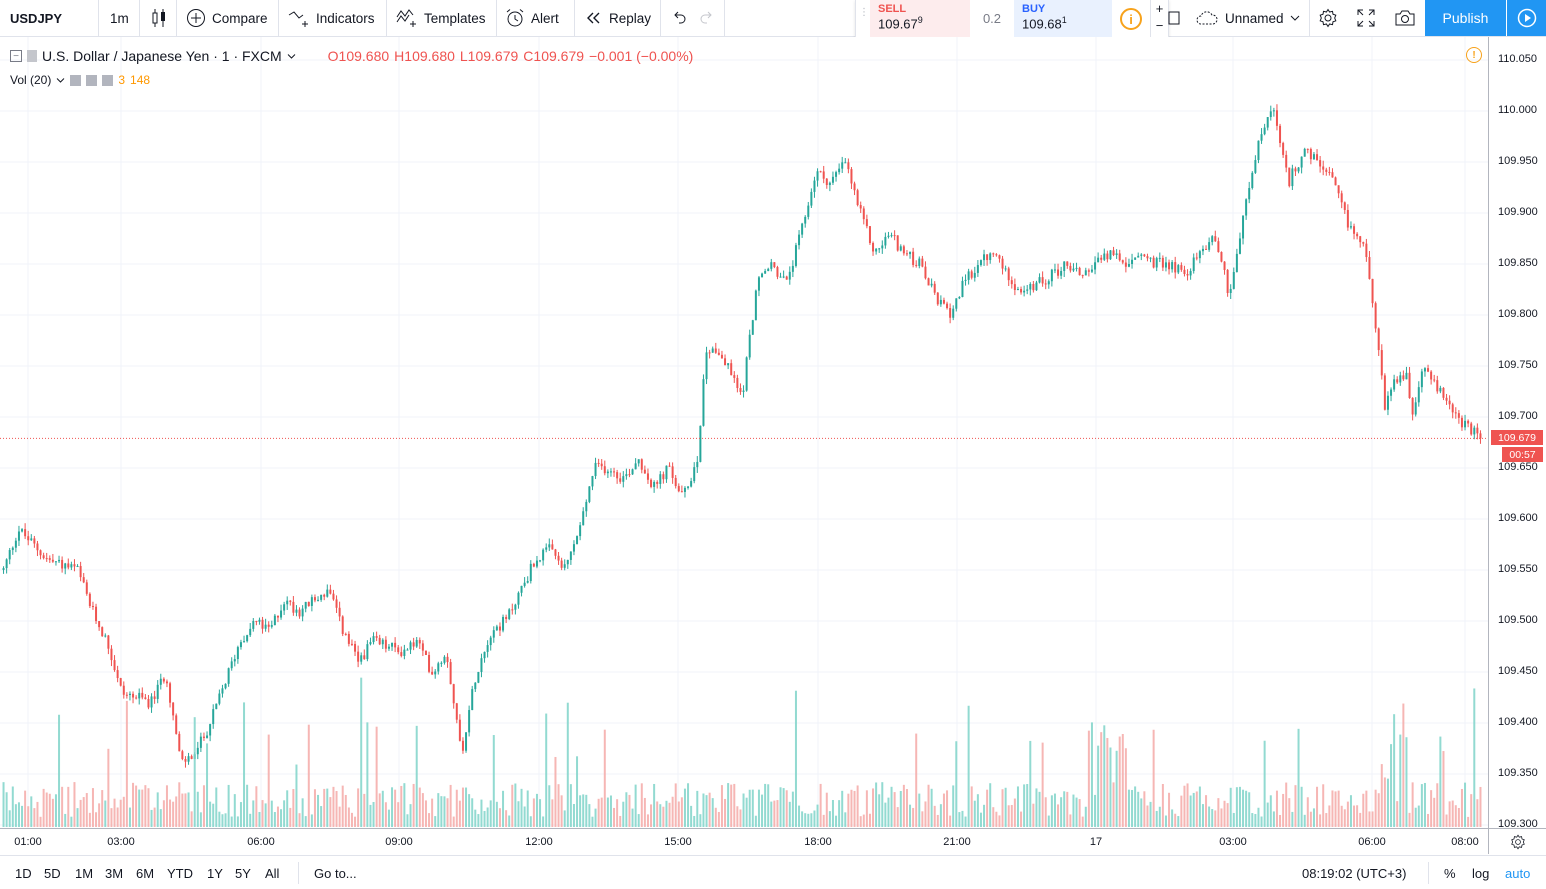  Describe the element at coordinates (1465, 18) in the screenshot. I see `publish-button: Publish` at that location.